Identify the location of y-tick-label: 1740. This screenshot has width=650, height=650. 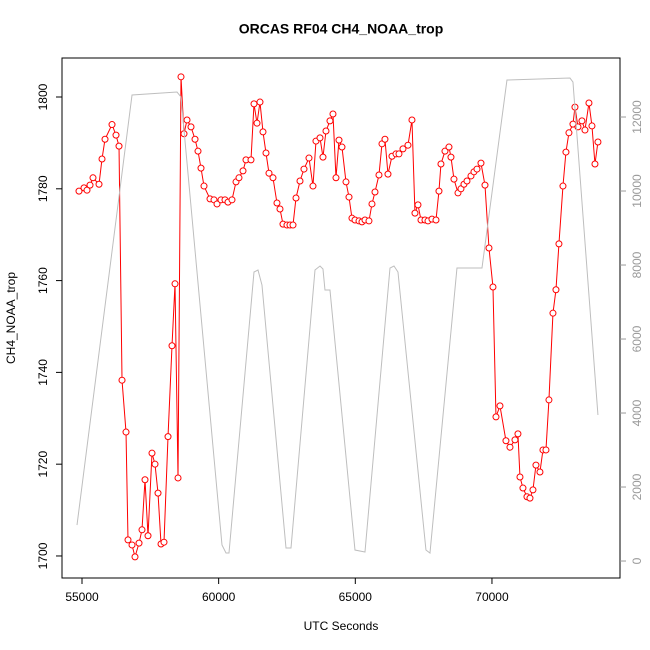
(43, 372).